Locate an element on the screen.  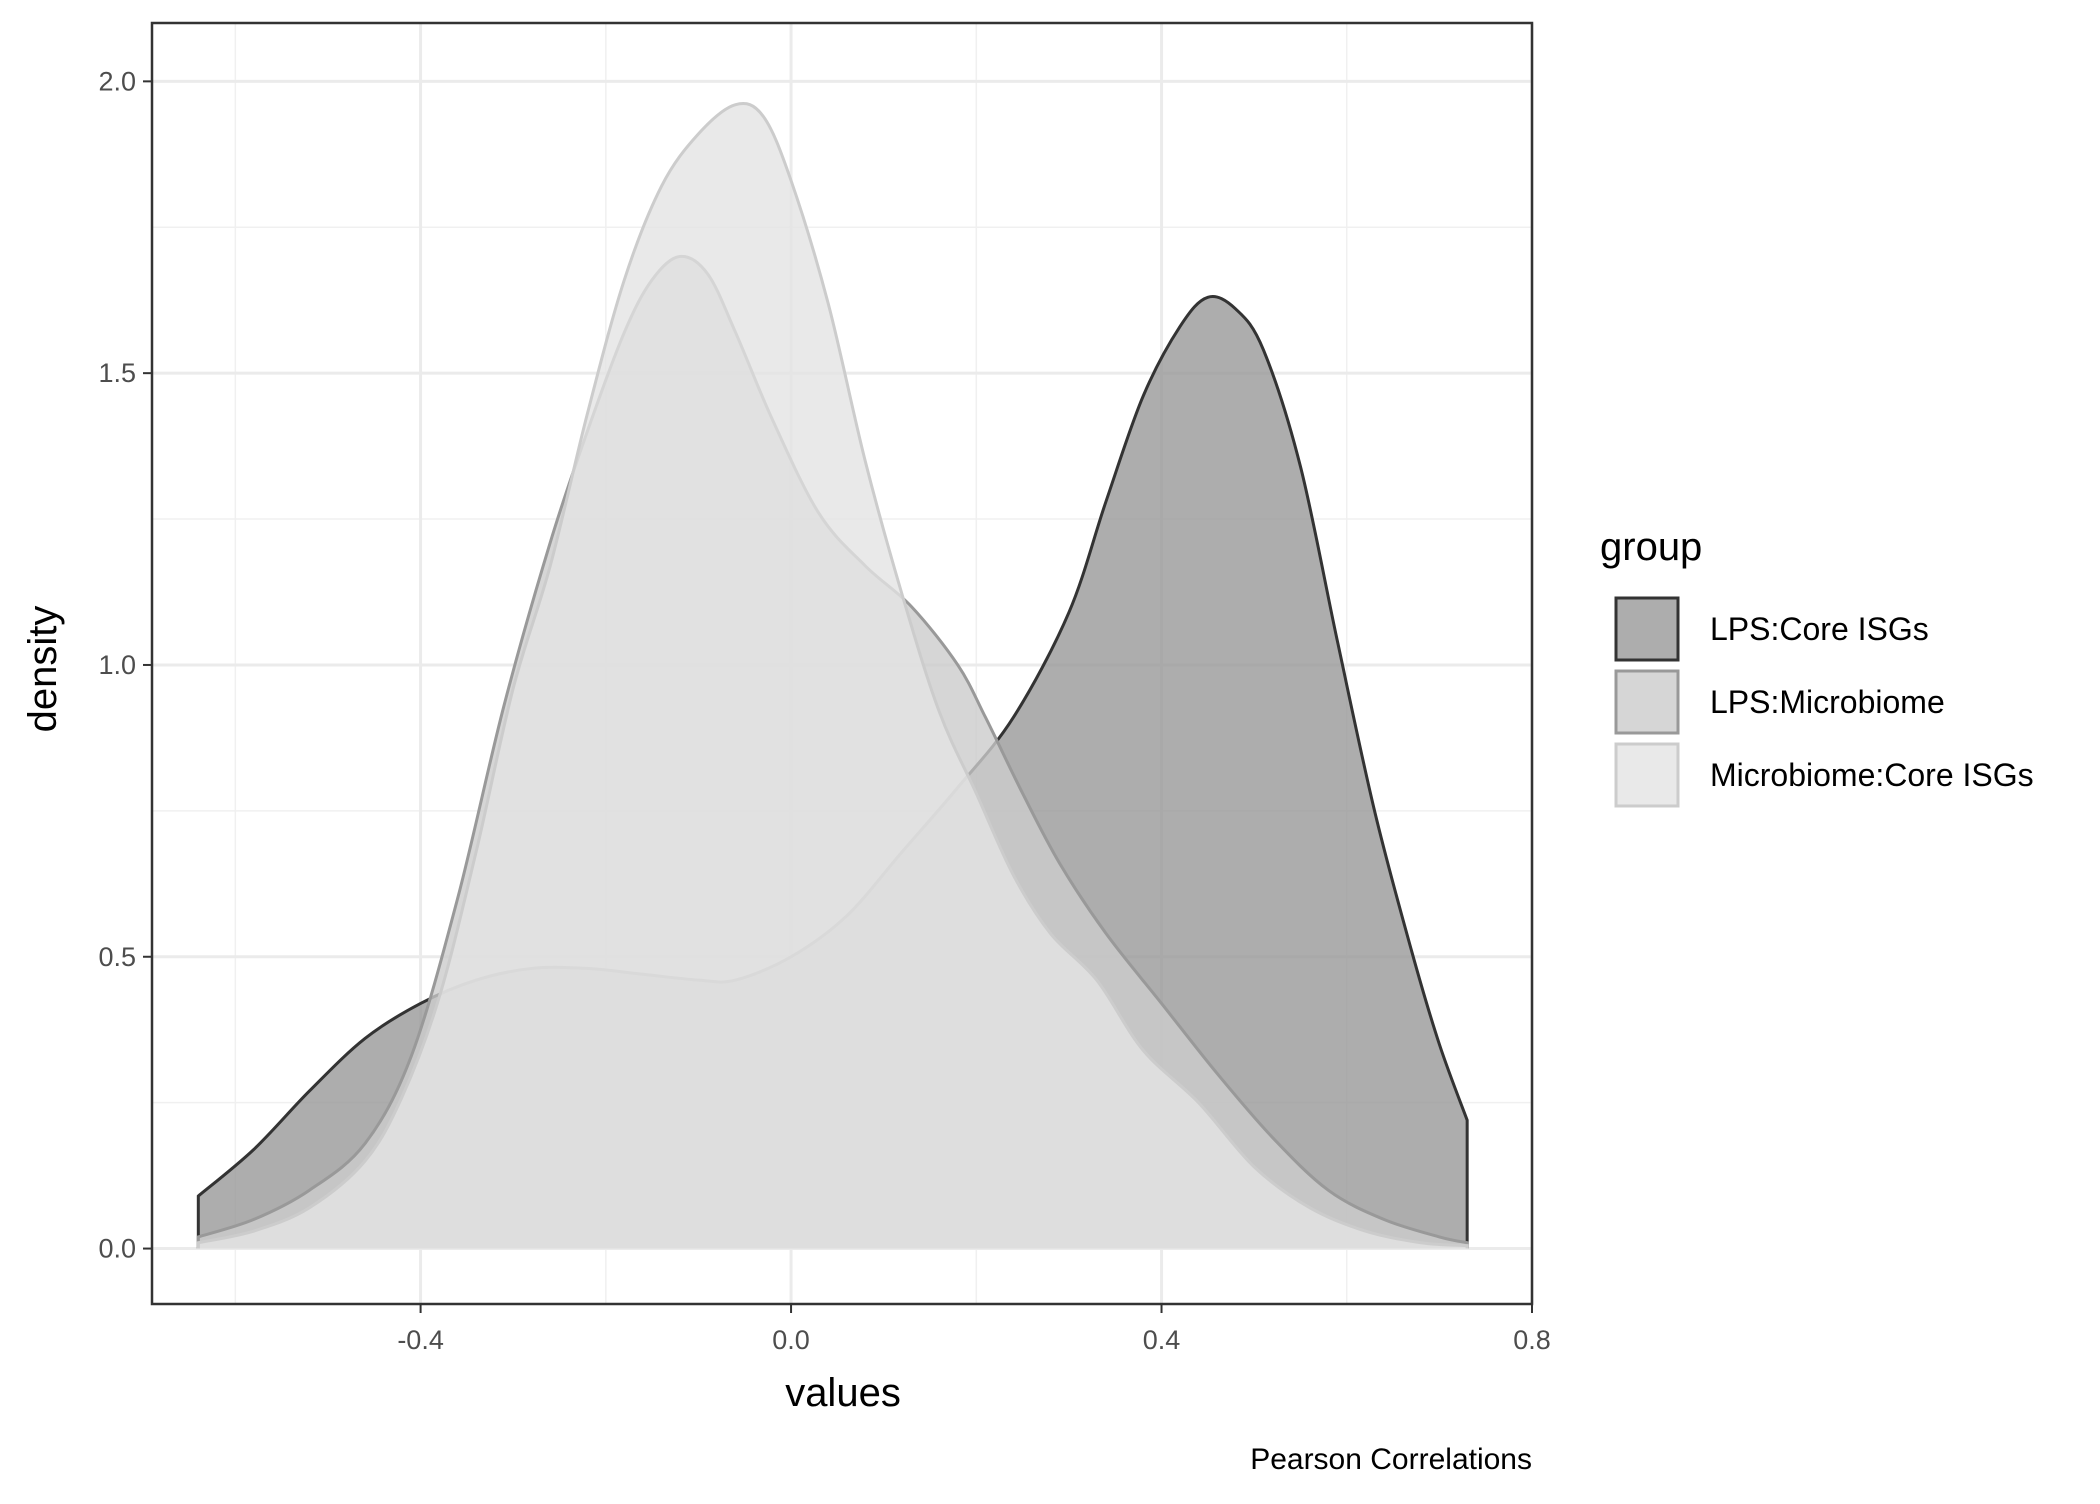
legend-label-0: LPS:Core ISGs is located at coordinates (1819, 629).